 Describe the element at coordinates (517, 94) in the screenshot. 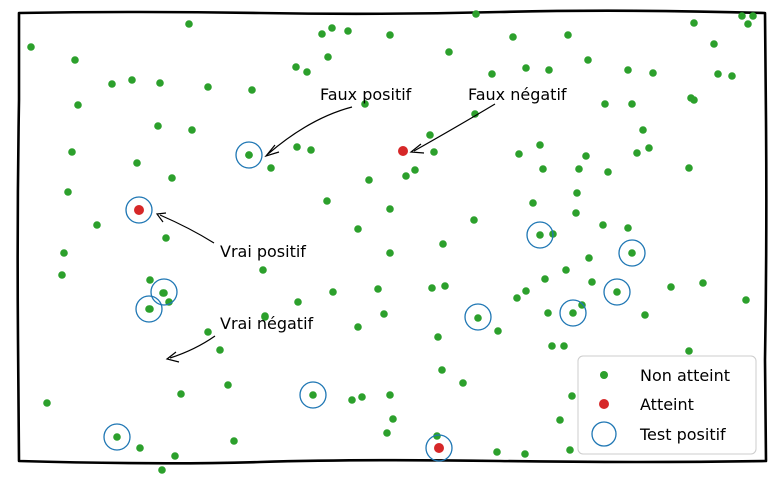

I see `label-faux-negatif: Faux négatif` at that location.